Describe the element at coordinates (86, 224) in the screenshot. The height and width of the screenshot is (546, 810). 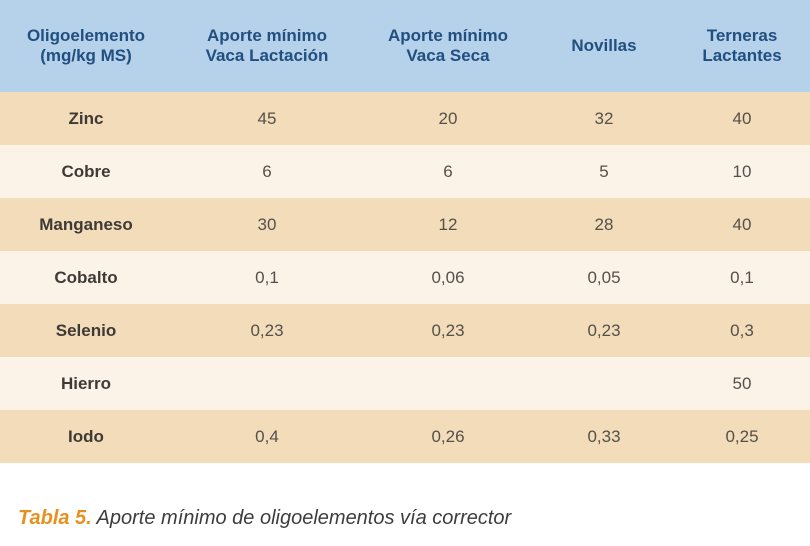
I see `element-name: Manganeso` at that location.